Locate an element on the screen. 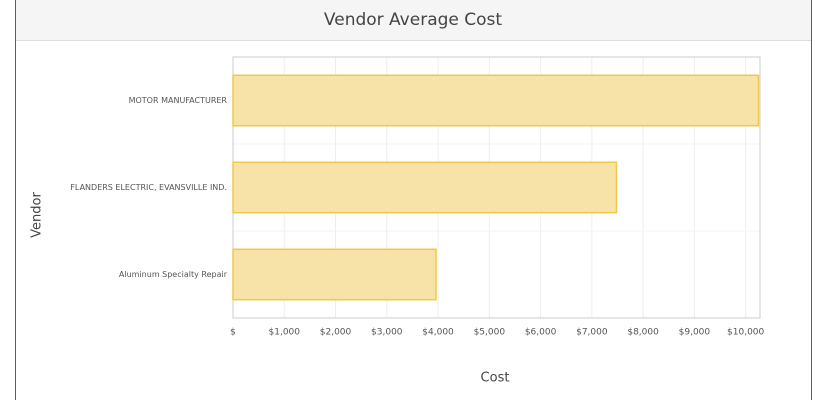 The image size is (815, 400). x-tick-label: $2,000 is located at coordinates (336, 333).